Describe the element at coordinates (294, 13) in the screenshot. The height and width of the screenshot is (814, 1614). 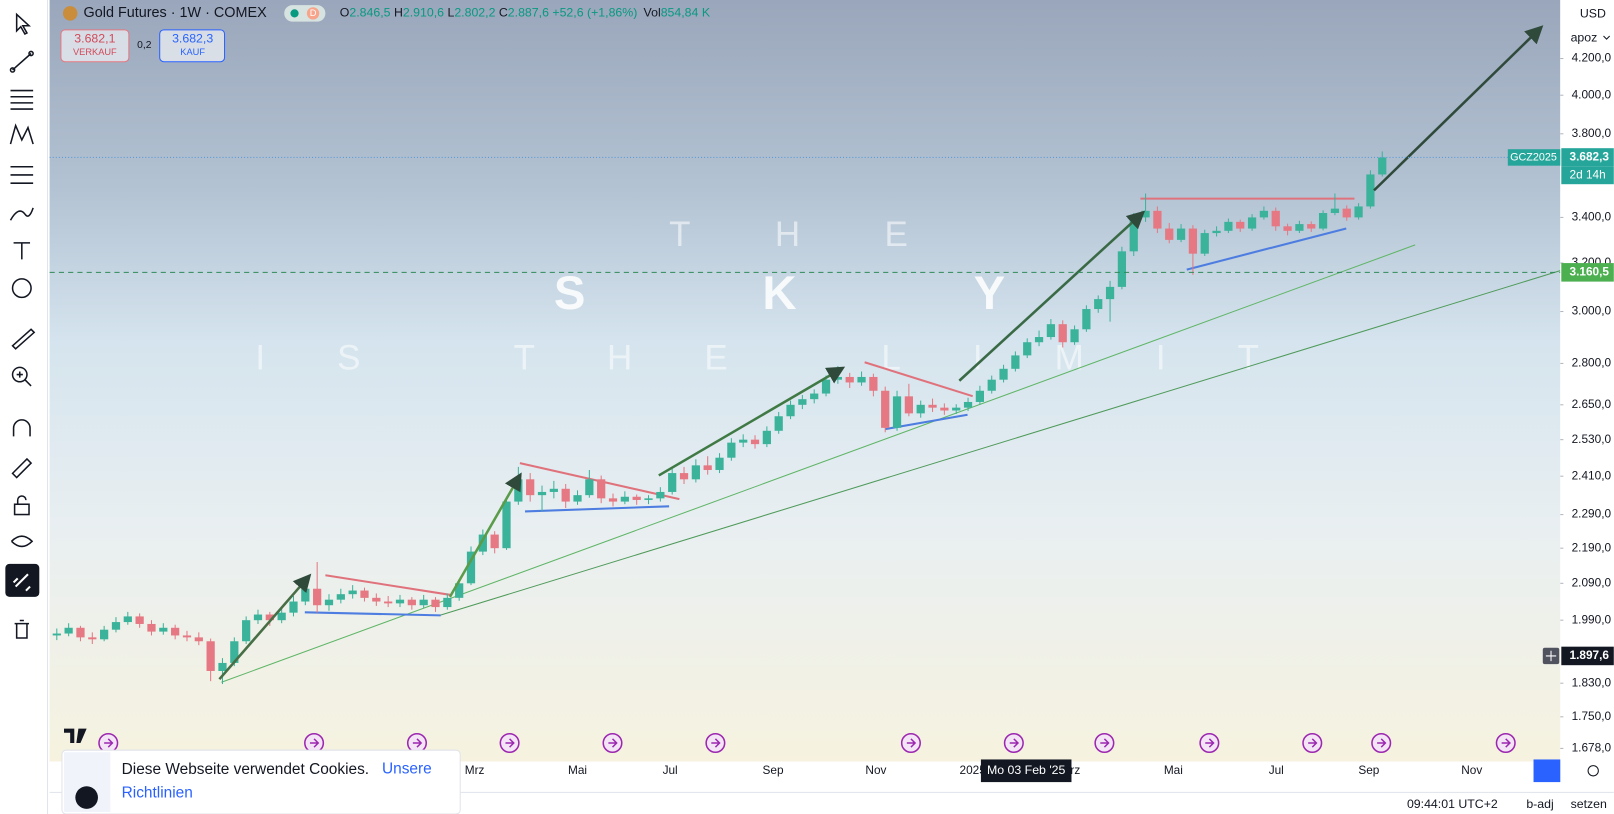
I see `market-status` at that location.